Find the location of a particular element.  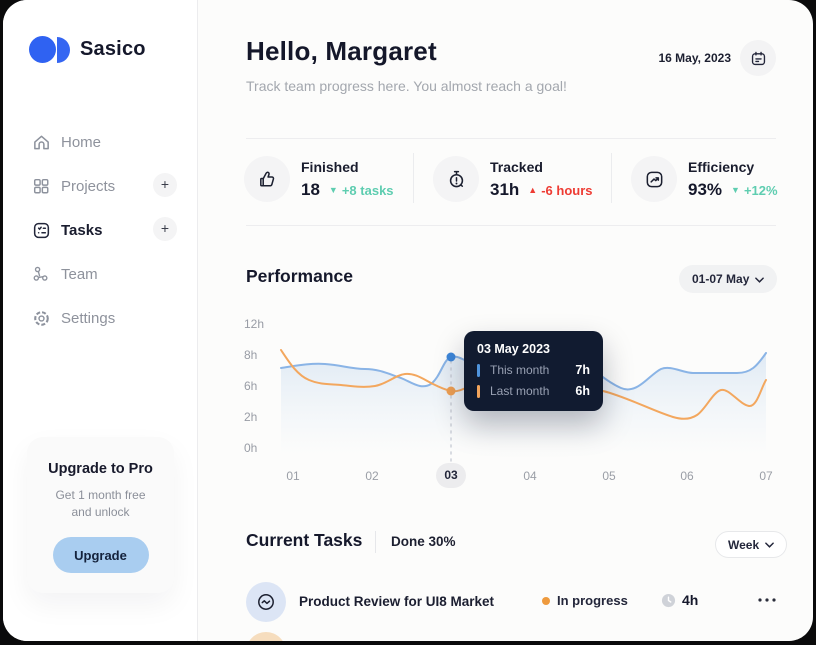

stat-label: Efficiency is located at coordinates (721, 167).